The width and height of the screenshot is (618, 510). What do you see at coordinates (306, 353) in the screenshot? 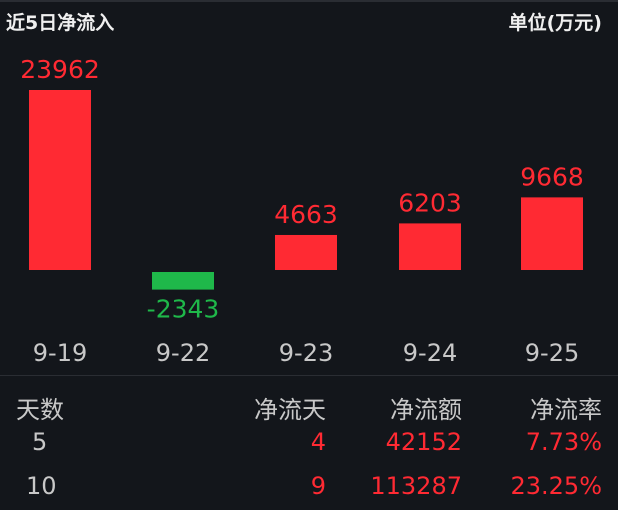
I see `x-tick-label: 9-23` at bounding box center [306, 353].